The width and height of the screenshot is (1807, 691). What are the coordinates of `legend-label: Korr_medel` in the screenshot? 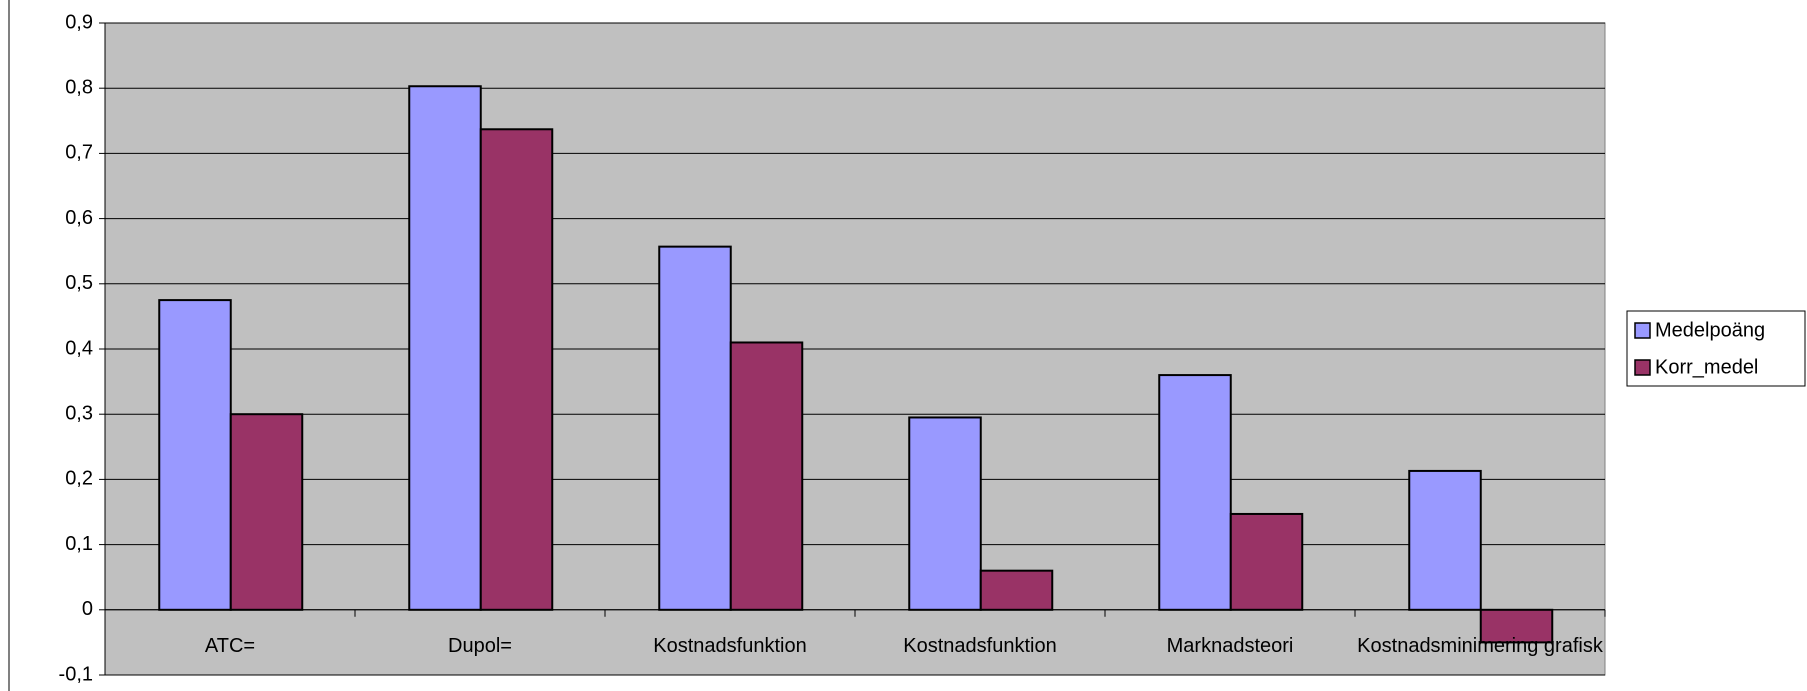 It's located at (1706, 367).